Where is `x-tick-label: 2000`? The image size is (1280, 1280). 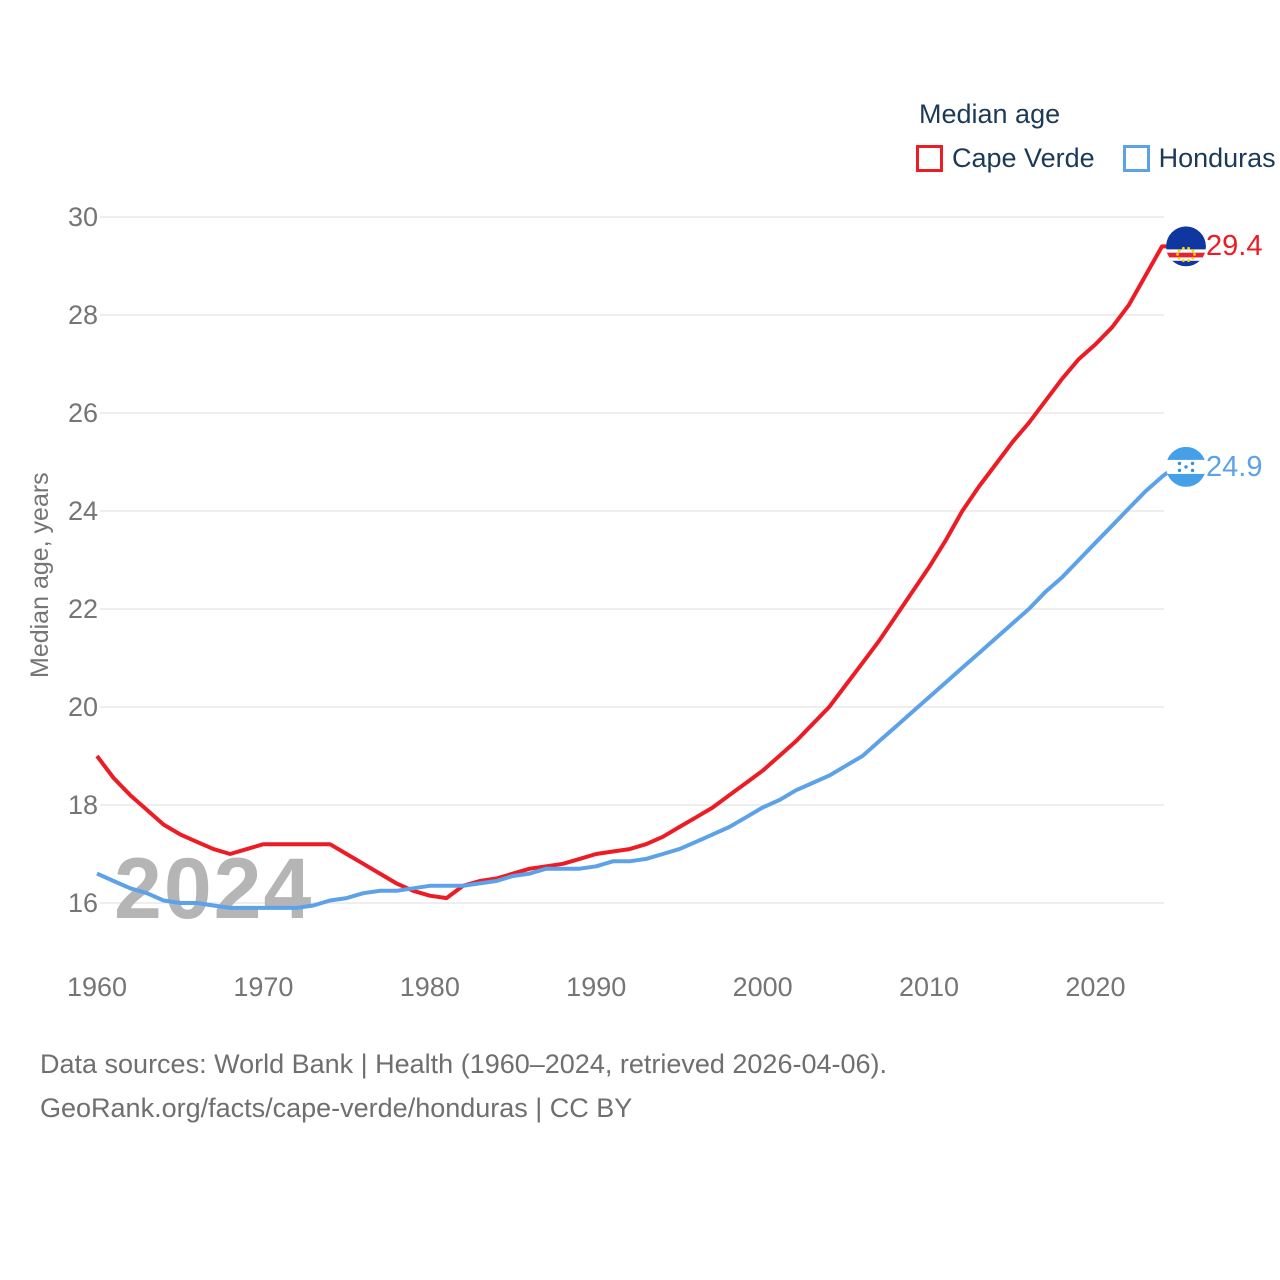 x-tick-label: 2000 is located at coordinates (762, 987).